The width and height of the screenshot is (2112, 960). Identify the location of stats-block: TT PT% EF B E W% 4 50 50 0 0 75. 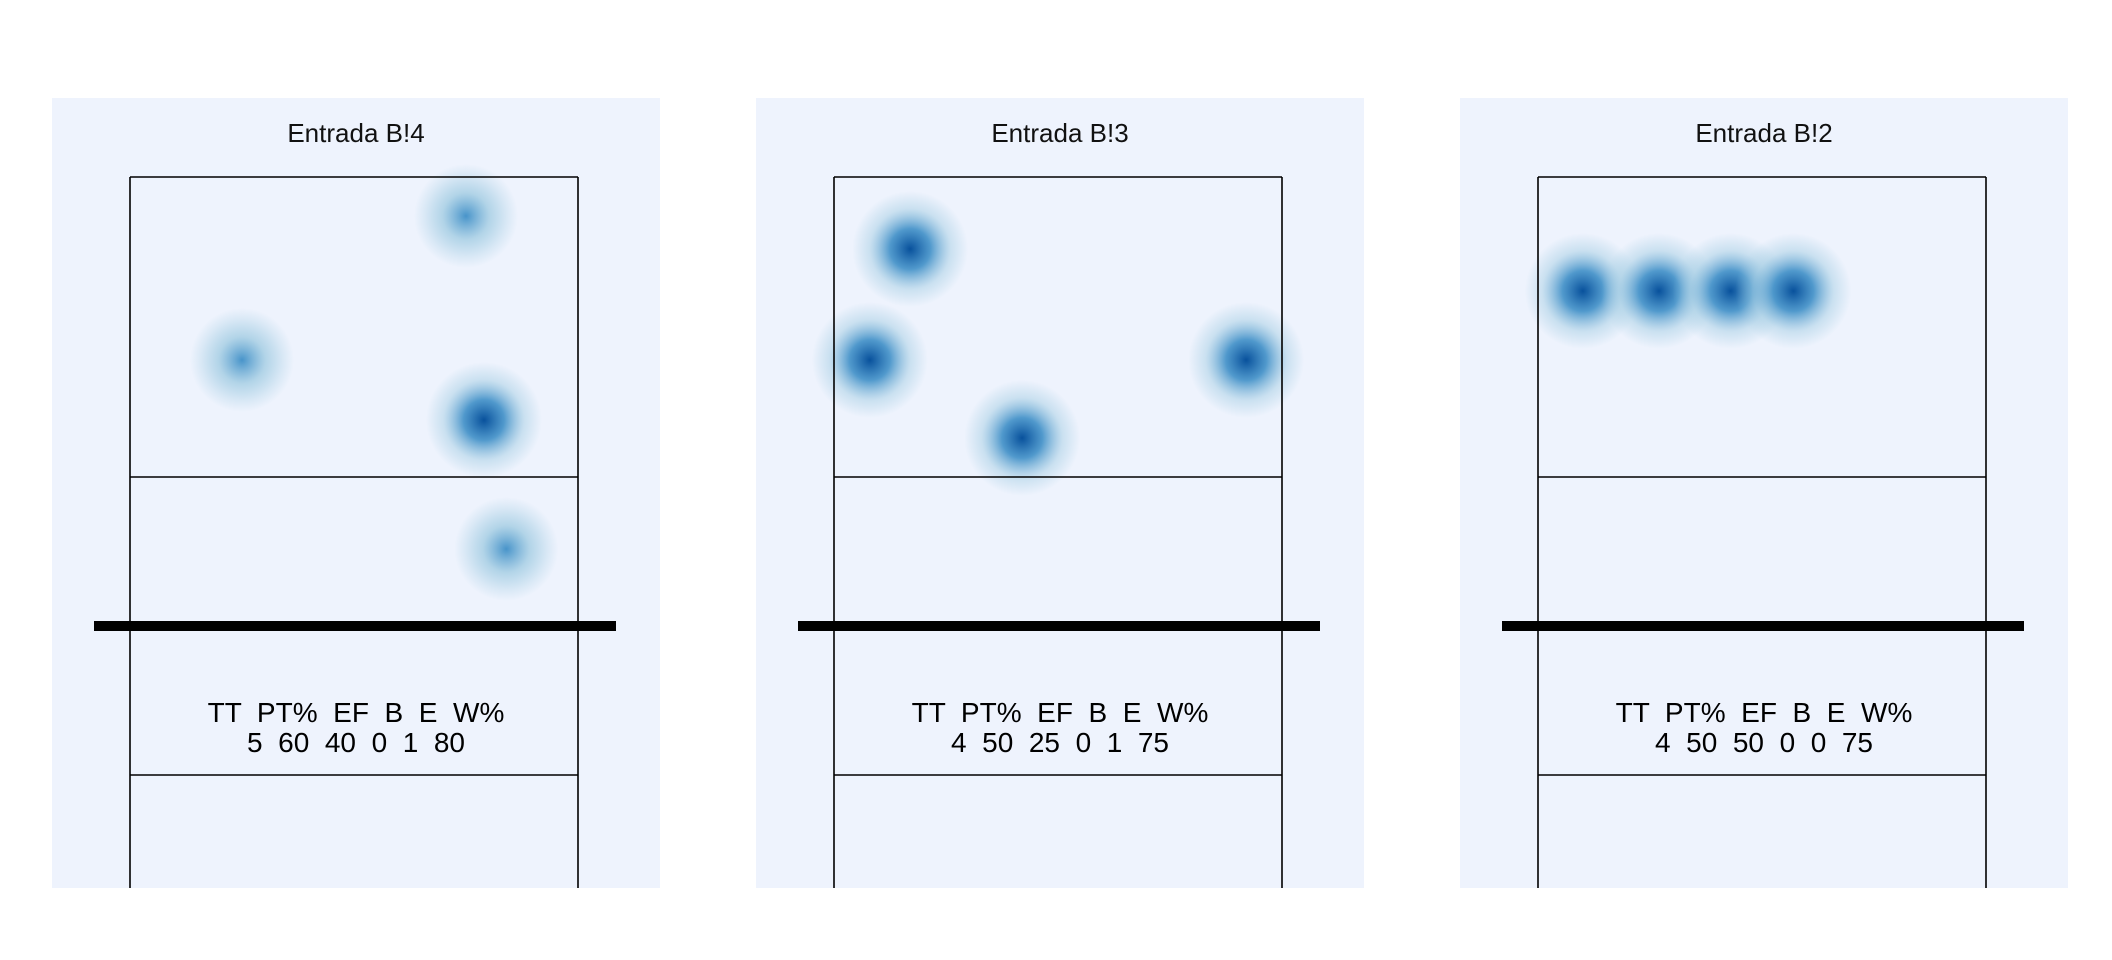
(1764, 728).